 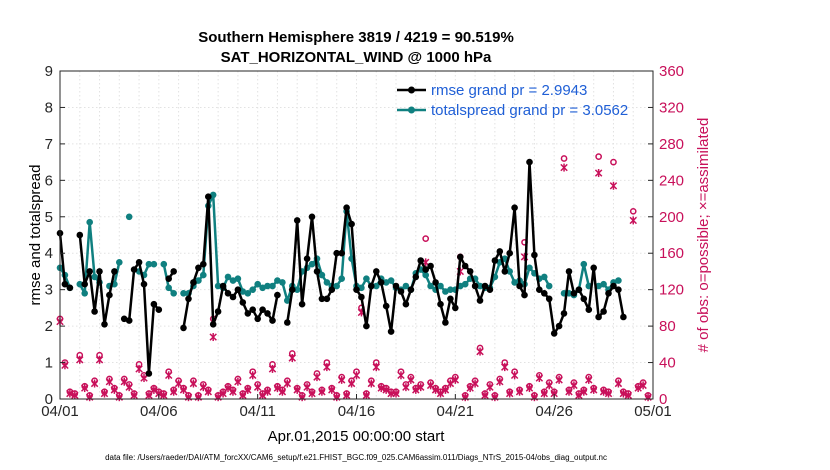 What do you see at coordinates (49, 180) in the screenshot?
I see `y-left-tick-label: 6` at bounding box center [49, 180].